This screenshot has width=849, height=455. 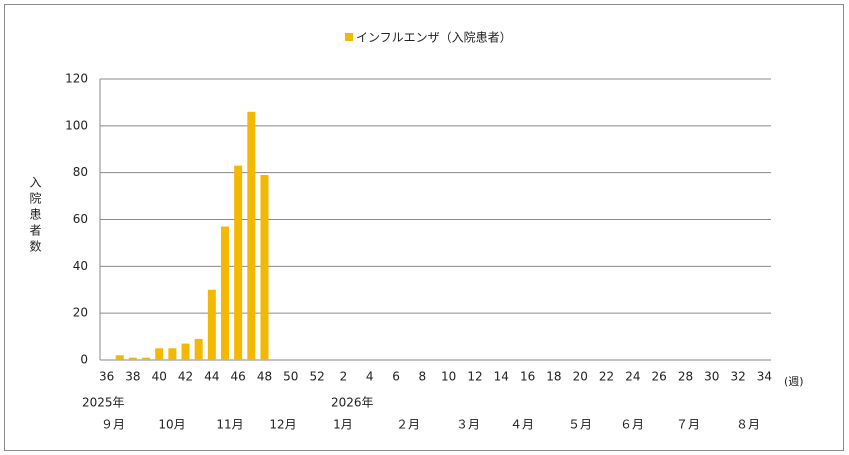 I want to click on month-label: 11月, so click(x=229, y=425).